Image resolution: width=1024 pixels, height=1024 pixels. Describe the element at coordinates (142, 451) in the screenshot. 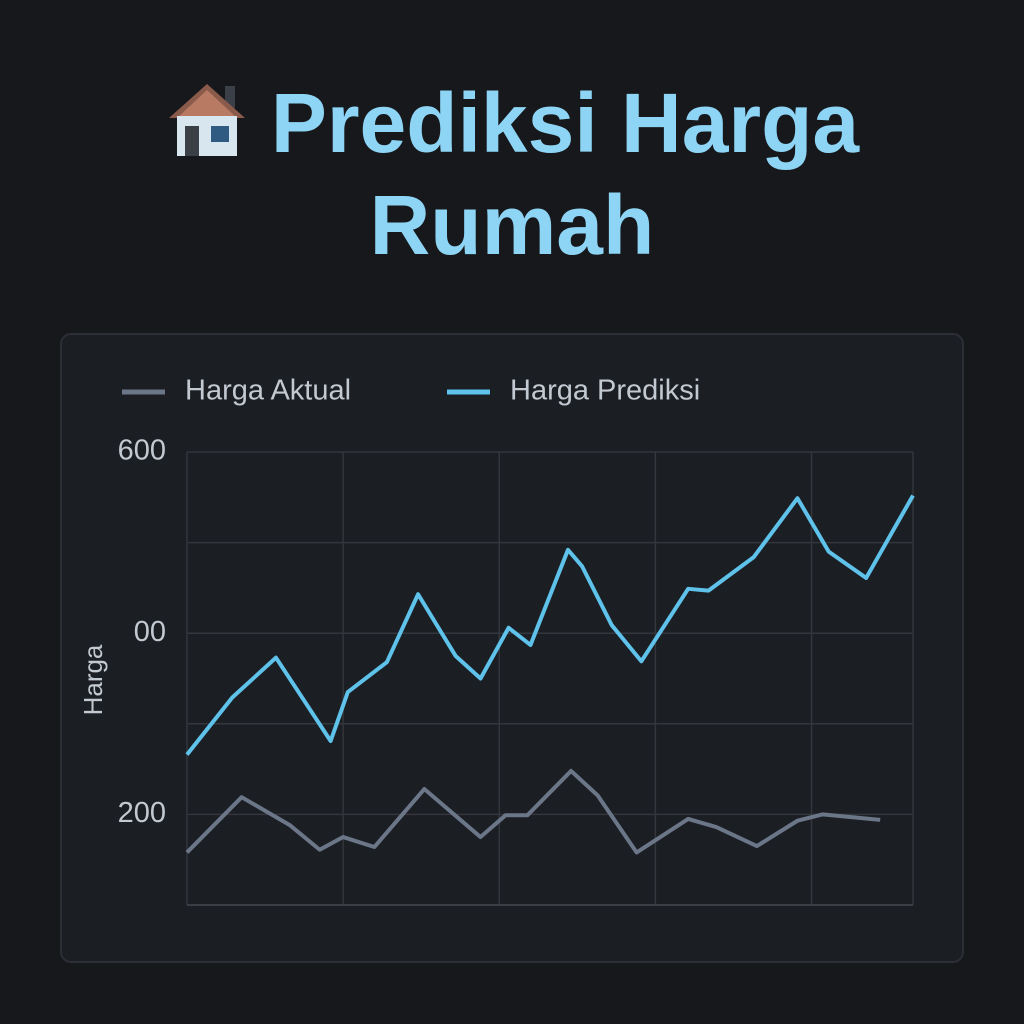

I see `y-tick-label: 600` at that location.